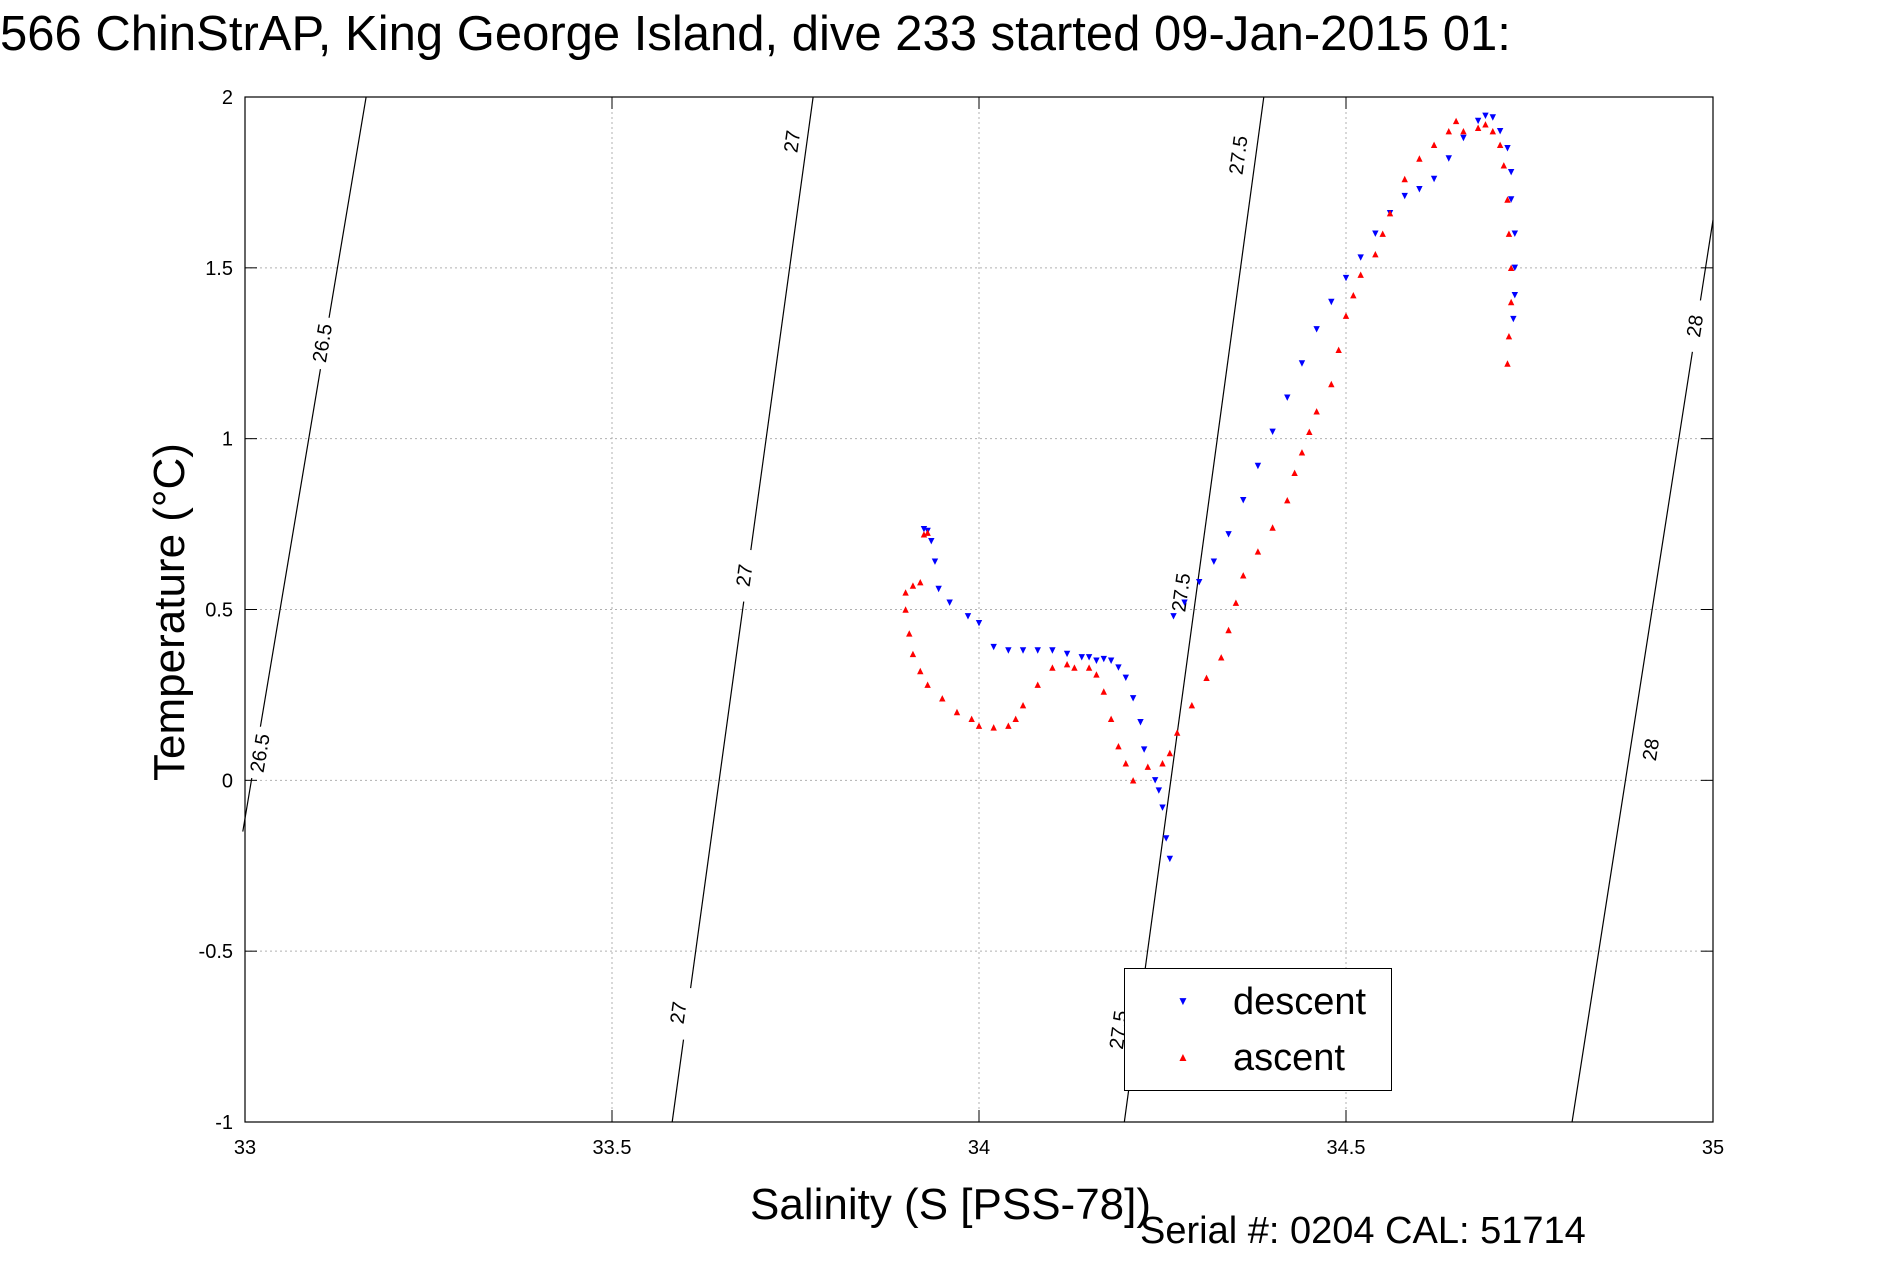  Describe the element at coordinates (612, 1148) in the screenshot. I see `x-tick-label: 33.5` at that location.